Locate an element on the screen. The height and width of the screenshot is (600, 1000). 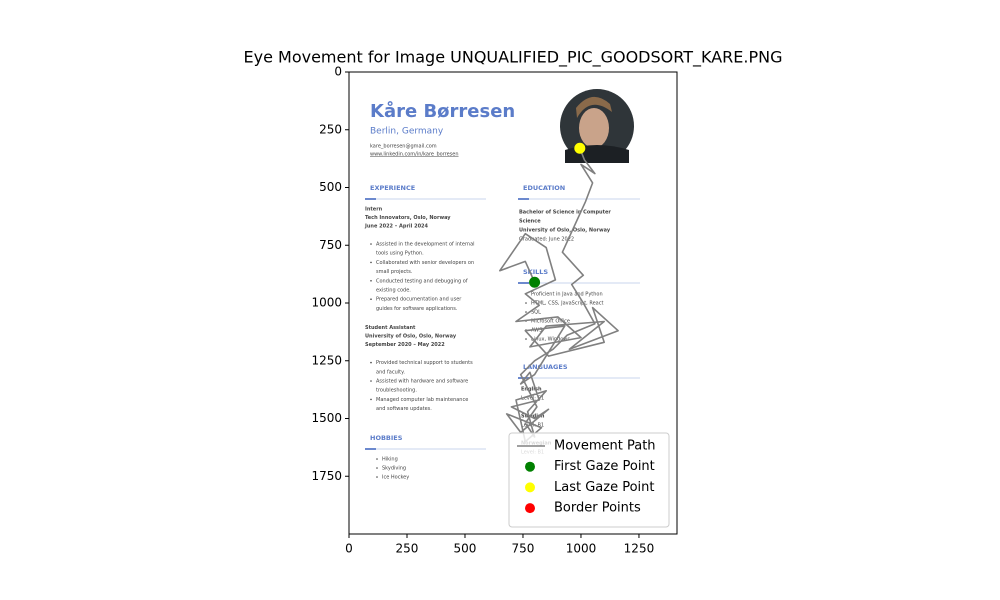
resume-text: Prepared documentation and user is located at coordinates (419, 300).